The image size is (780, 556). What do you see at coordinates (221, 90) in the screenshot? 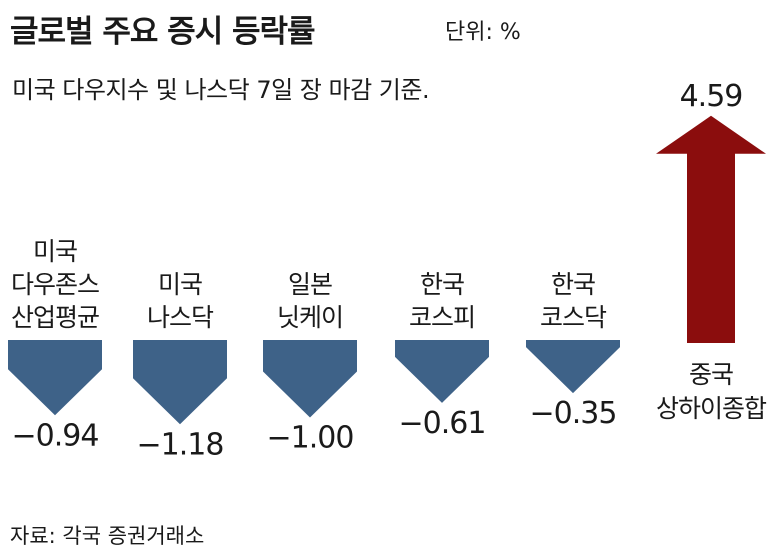
I see `chart-subtitle: 미국 다우지수 및 나스닥 7일 장 마감 기준.` at bounding box center [221, 90].